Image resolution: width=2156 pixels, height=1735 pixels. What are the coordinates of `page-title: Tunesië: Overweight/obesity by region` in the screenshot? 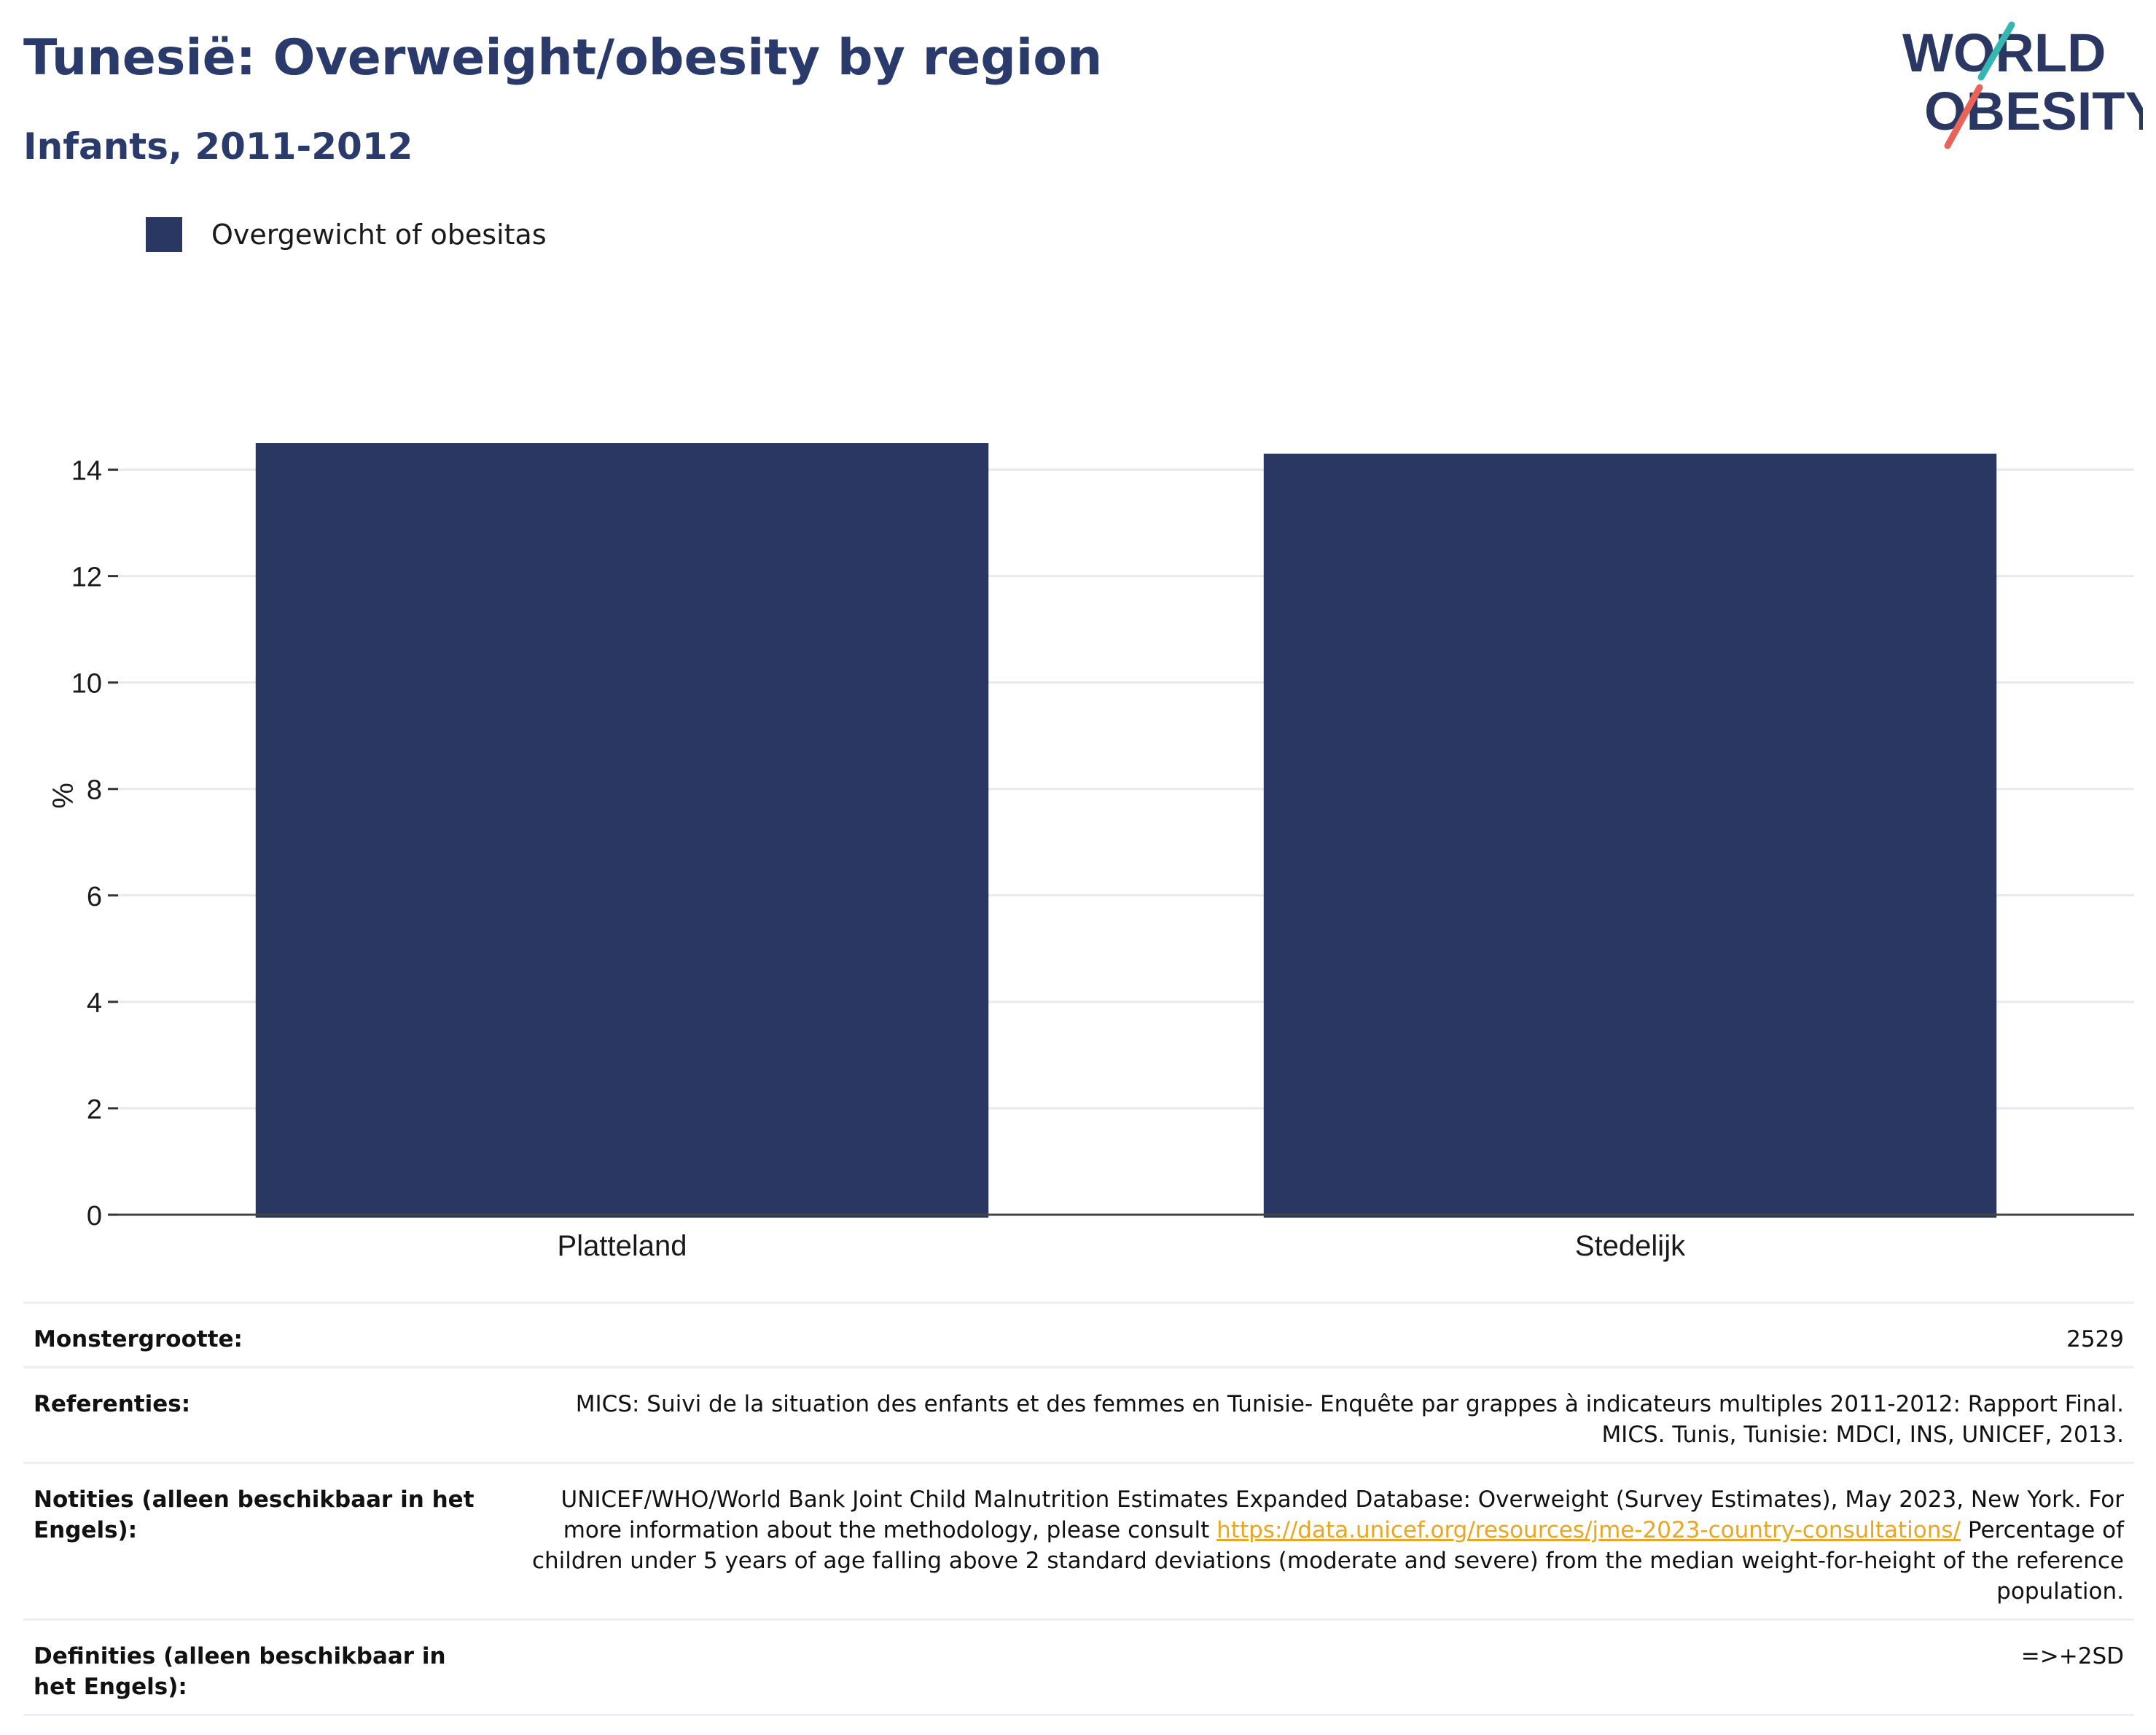 It's located at (563, 58).